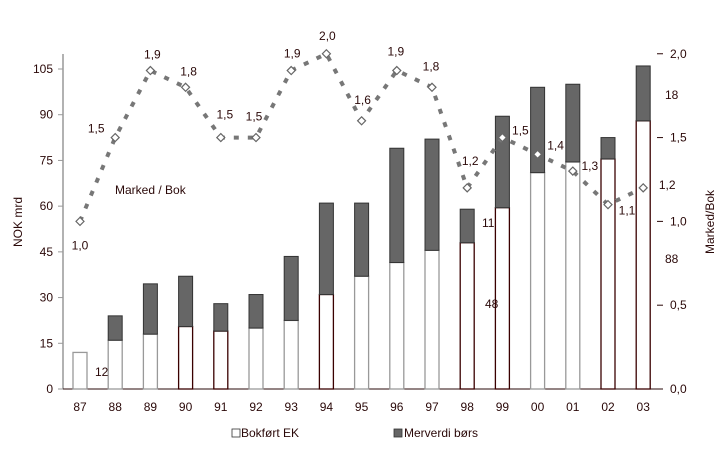  What do you see at coordinates (116, 407) in the screenshot?
I see `x-tick-label: 88` at bounding box center [116, 407].